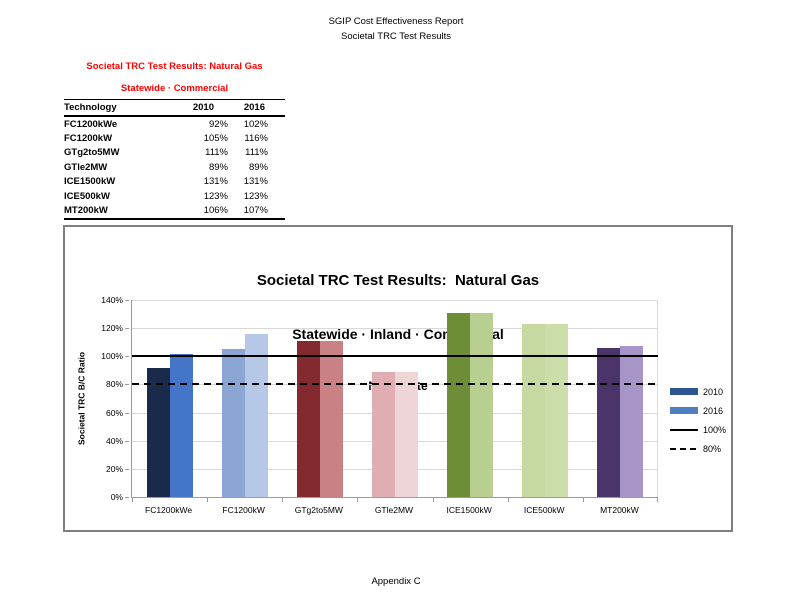 The image size is (792, 612). Describe the element at coordinates (90, 107) in the screenshot. I see `column-header-technology: Technology` at that location.